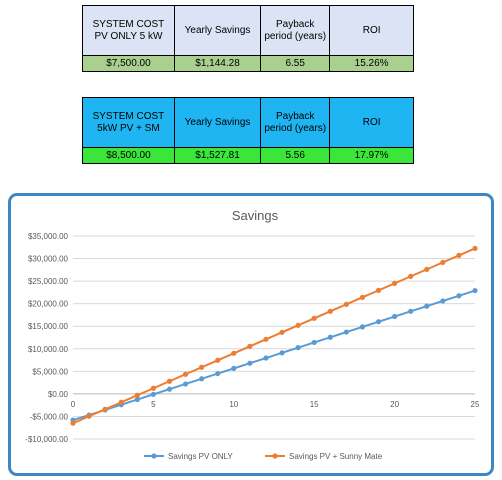  Describe the element at coordinates (46, 439) in the screenshot. I see `y-tick-label: -$10,000.00` at that location.